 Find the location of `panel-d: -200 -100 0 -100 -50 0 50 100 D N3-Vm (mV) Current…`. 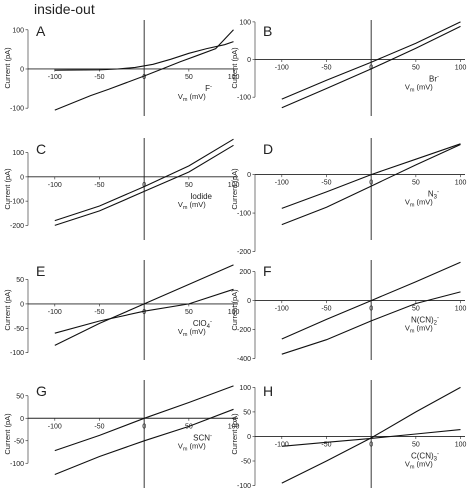

panel-d: -200 -100 0 -100 -50 0 50 100 D N3-Vm (mV) Current… is located at coordinates (348, 197).